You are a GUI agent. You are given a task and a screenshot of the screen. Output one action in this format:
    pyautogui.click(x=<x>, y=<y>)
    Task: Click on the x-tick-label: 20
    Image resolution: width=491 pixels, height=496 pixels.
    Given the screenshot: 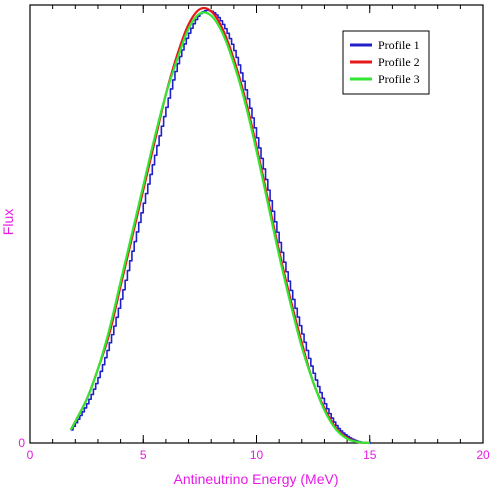 What is the action you would take?
    pyautogui.click(x=483, y=455)
    